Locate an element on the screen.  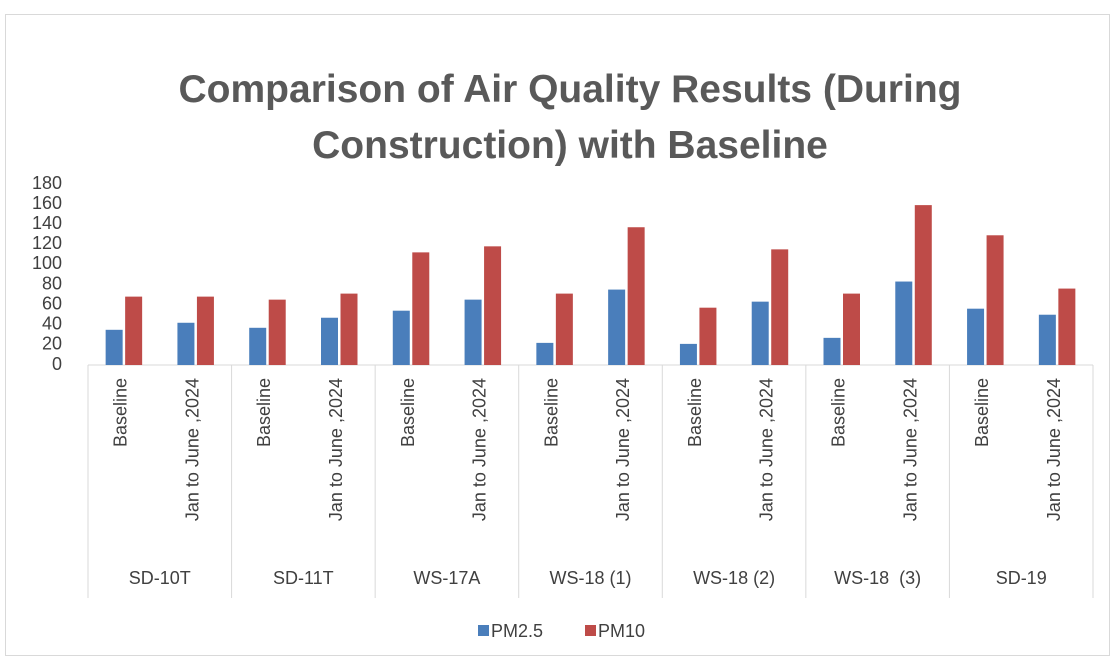
y-tick-label: 60 is located at coordinates (52, 303).